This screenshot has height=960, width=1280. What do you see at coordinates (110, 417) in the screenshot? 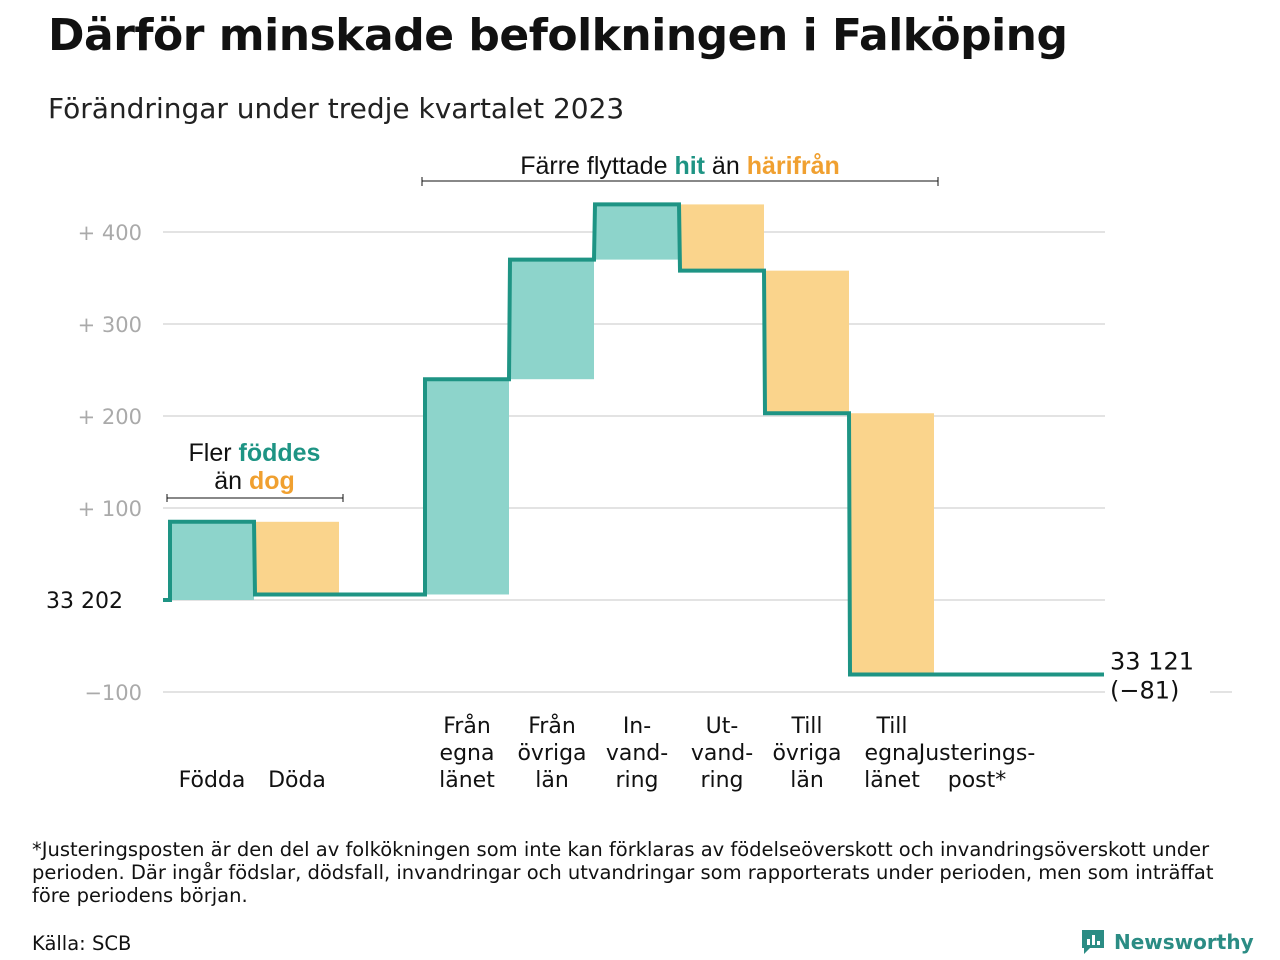
I see `y-tick-label: + 200` at bounding box center [110, 417].